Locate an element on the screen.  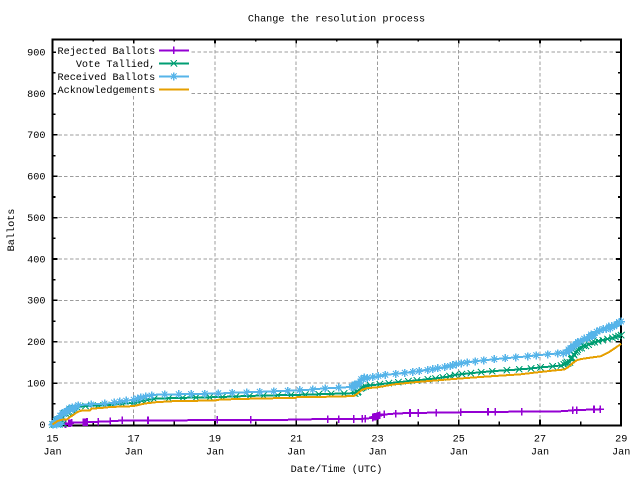
svg-text: 15 is located at coordinates (52, 440).